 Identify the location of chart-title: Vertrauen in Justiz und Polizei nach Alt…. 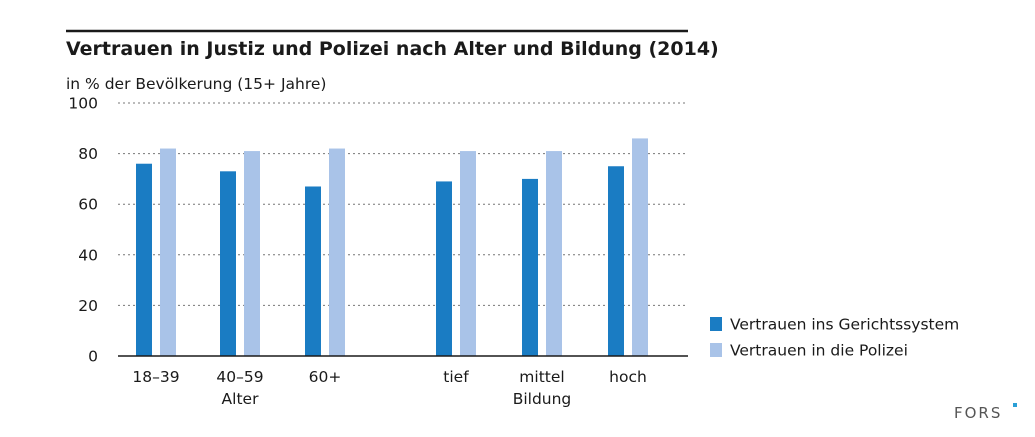
(392, 49).